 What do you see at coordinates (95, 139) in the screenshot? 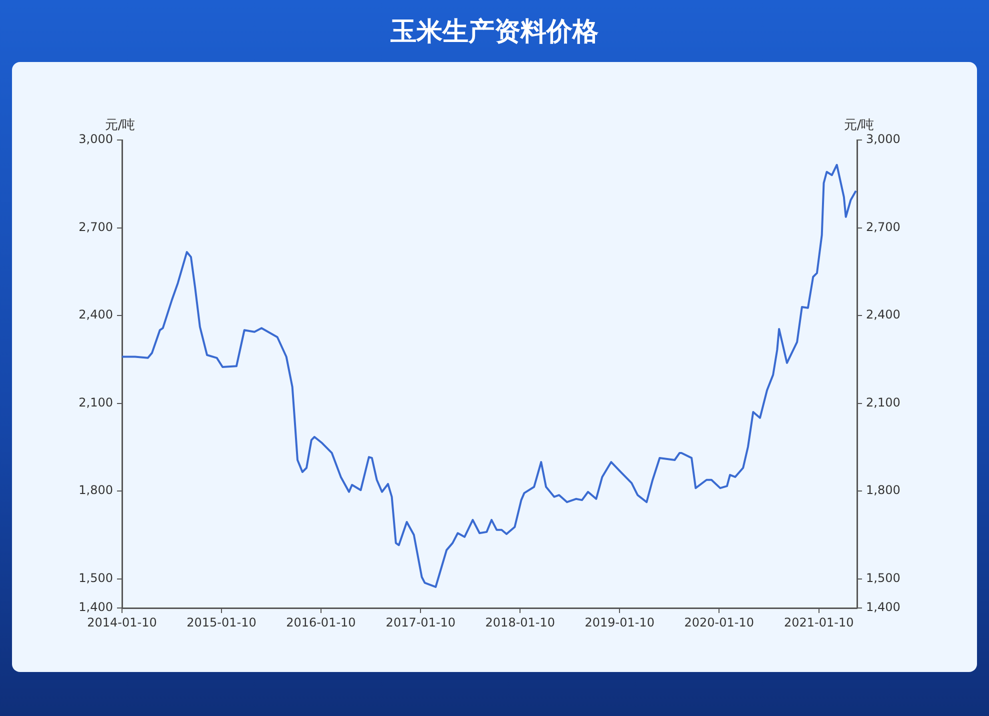
I see `y-tick-label: 3,000` at bounding box center [95, 139].